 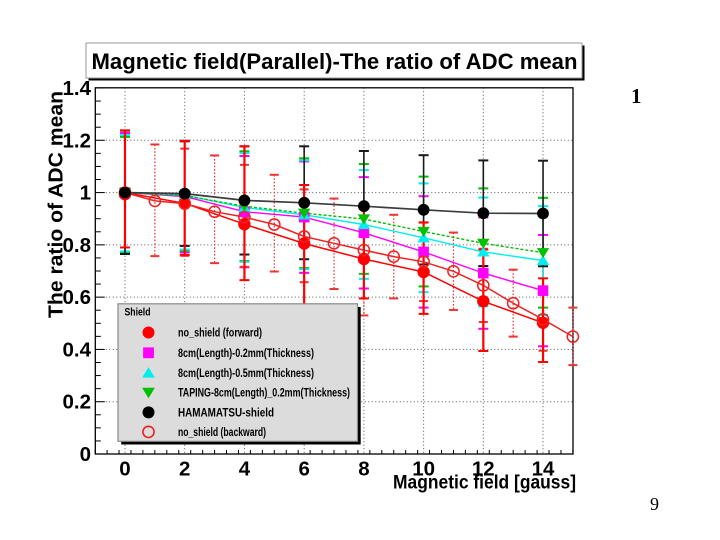 What do you see at coordinates (423, 469) in the screenshot?
I see `svg-text: 10` at bounding box center [423, 469].